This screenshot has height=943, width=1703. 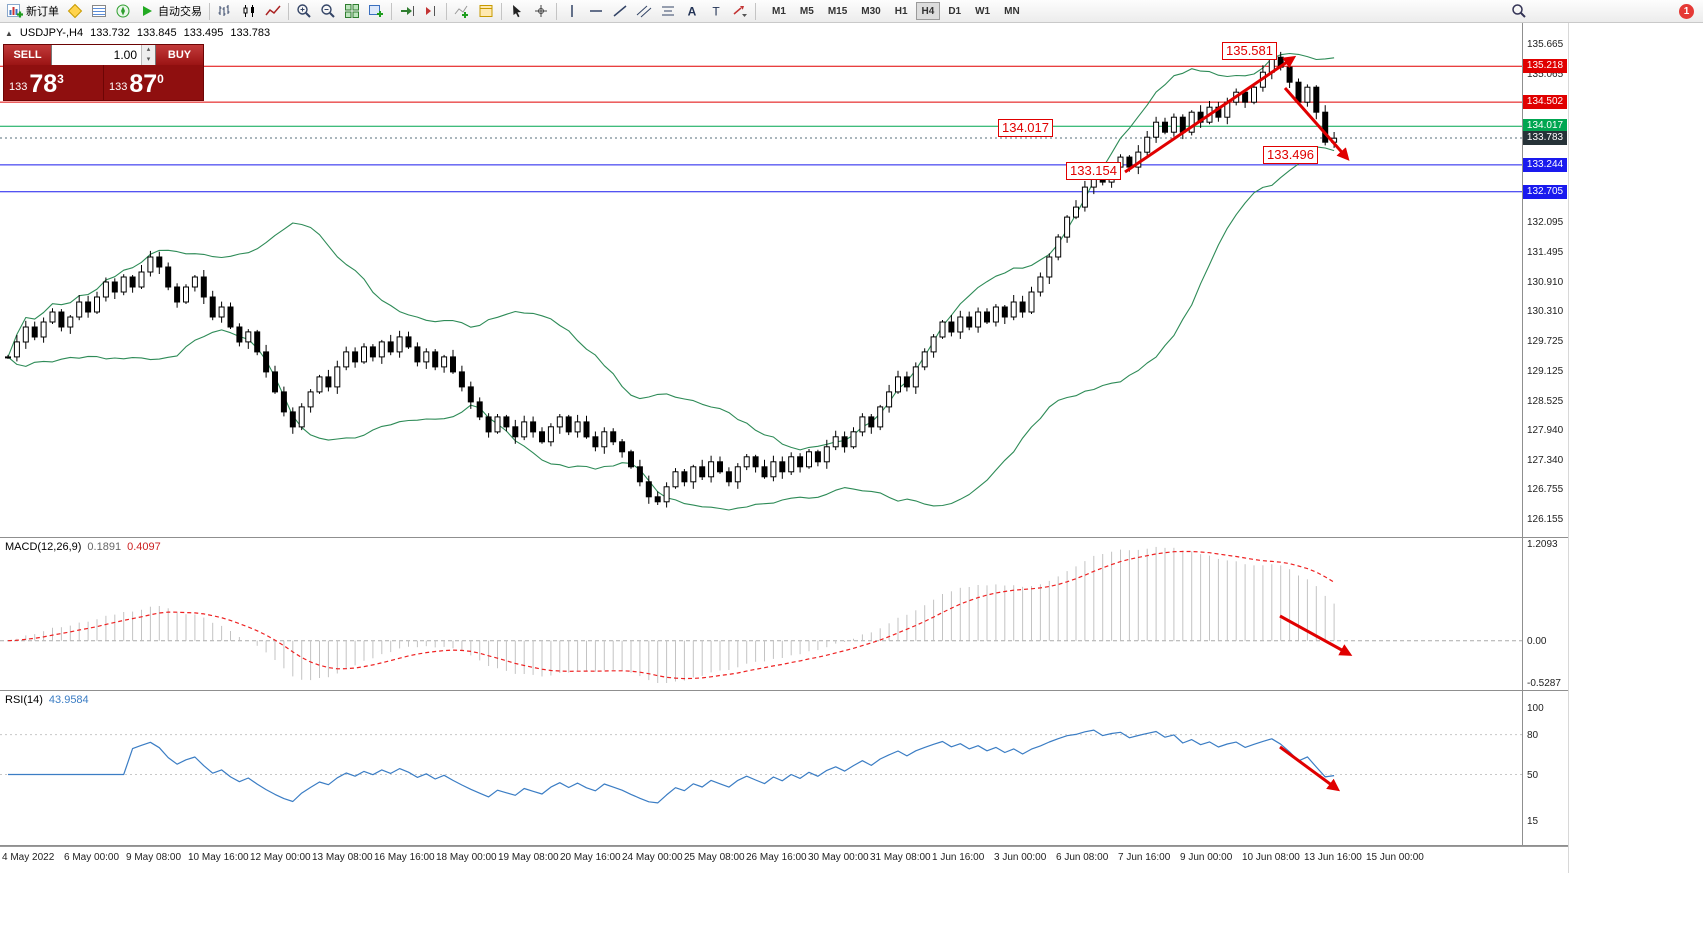 I want to click on fibonacci-button, so click(x=668, y=11).